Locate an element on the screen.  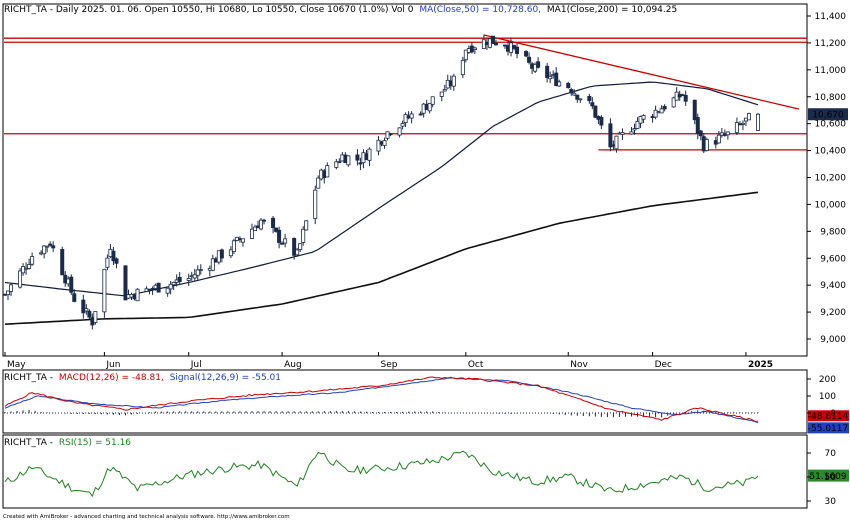
rsi-value-label: 51.1609 is located at coordinates (827, 477).